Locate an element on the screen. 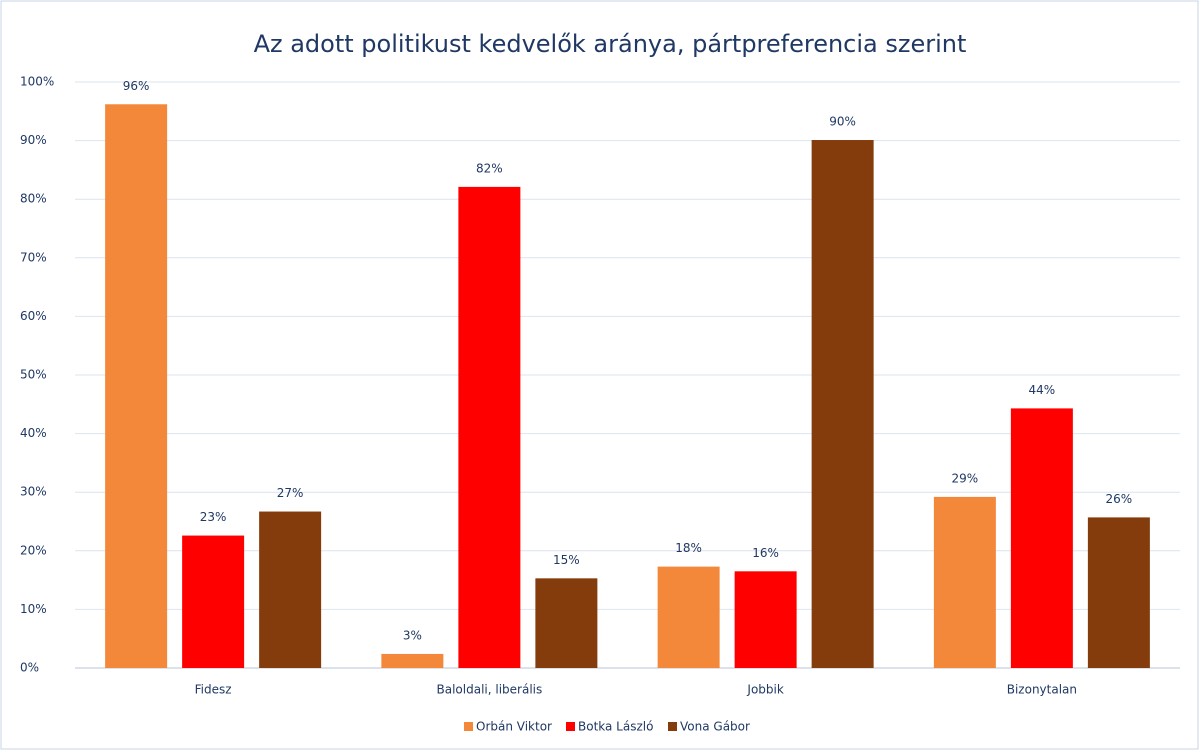 The width and height of the screenshot is (1200, 751). y-tick-label: 20% is located at coordinates (33, 550).